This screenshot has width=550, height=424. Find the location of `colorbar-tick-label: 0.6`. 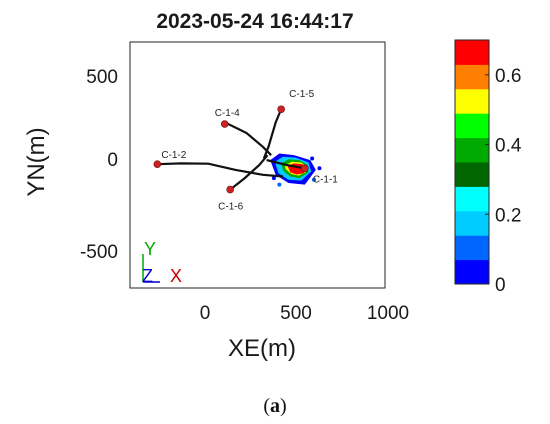

colorbar-tick-label: 0.6 is located at coordinates (508, 76).